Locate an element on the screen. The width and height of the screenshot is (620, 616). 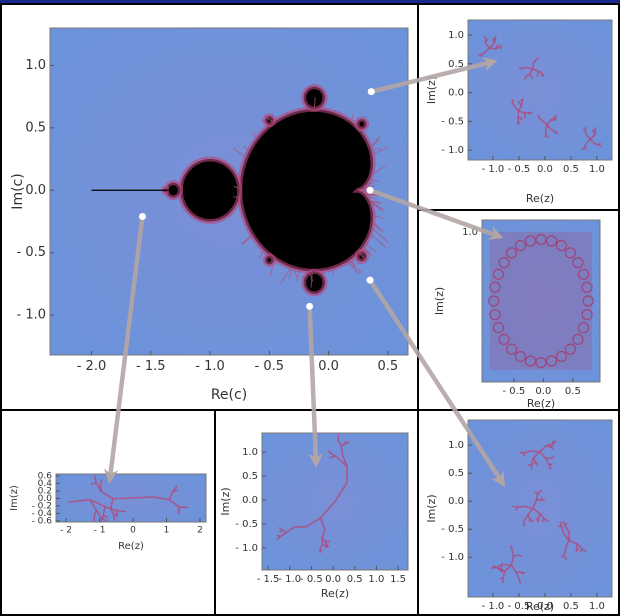
y-tick-label: 1.0 is located at coordinates (250, 452).